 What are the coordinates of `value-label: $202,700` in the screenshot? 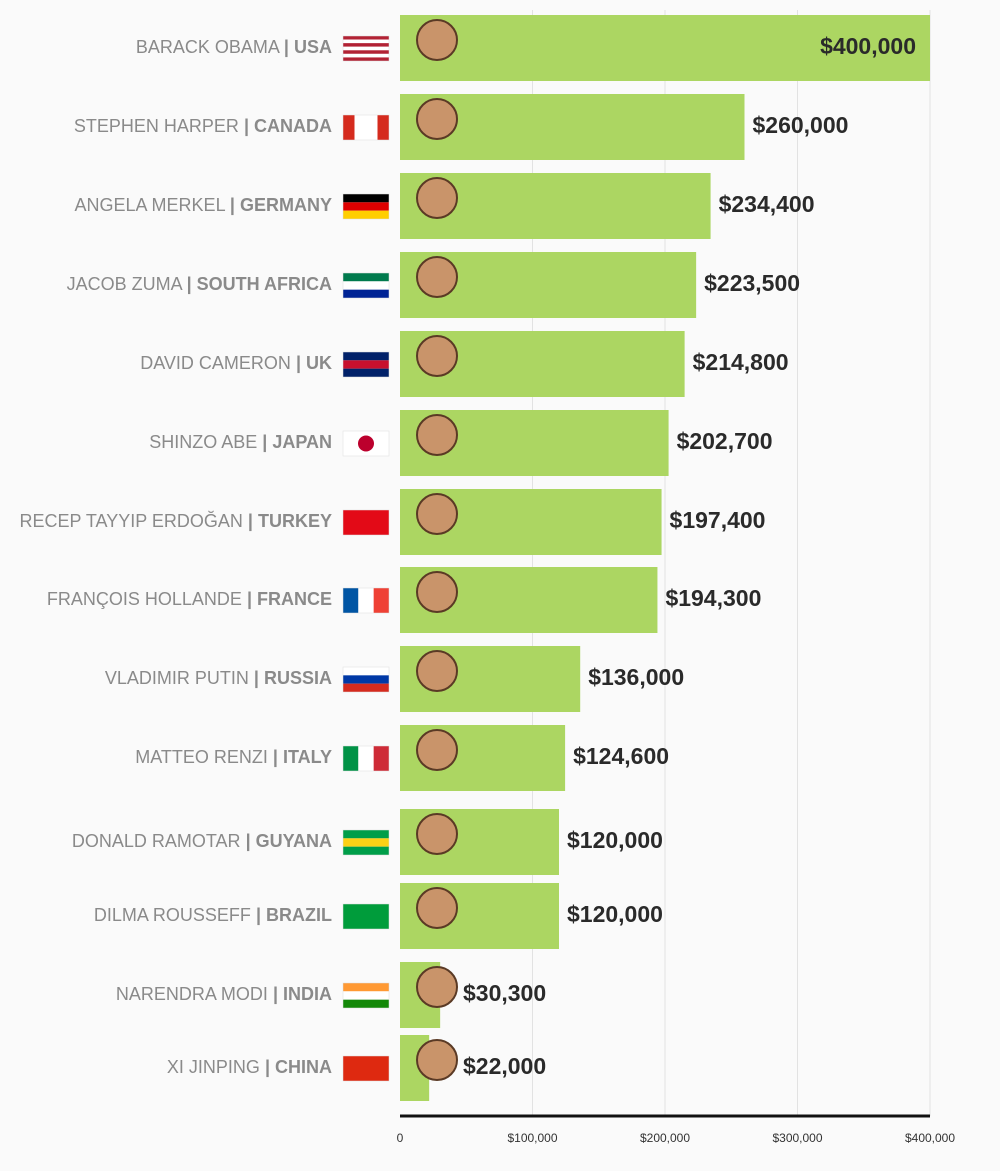 It's located at (725, 441).